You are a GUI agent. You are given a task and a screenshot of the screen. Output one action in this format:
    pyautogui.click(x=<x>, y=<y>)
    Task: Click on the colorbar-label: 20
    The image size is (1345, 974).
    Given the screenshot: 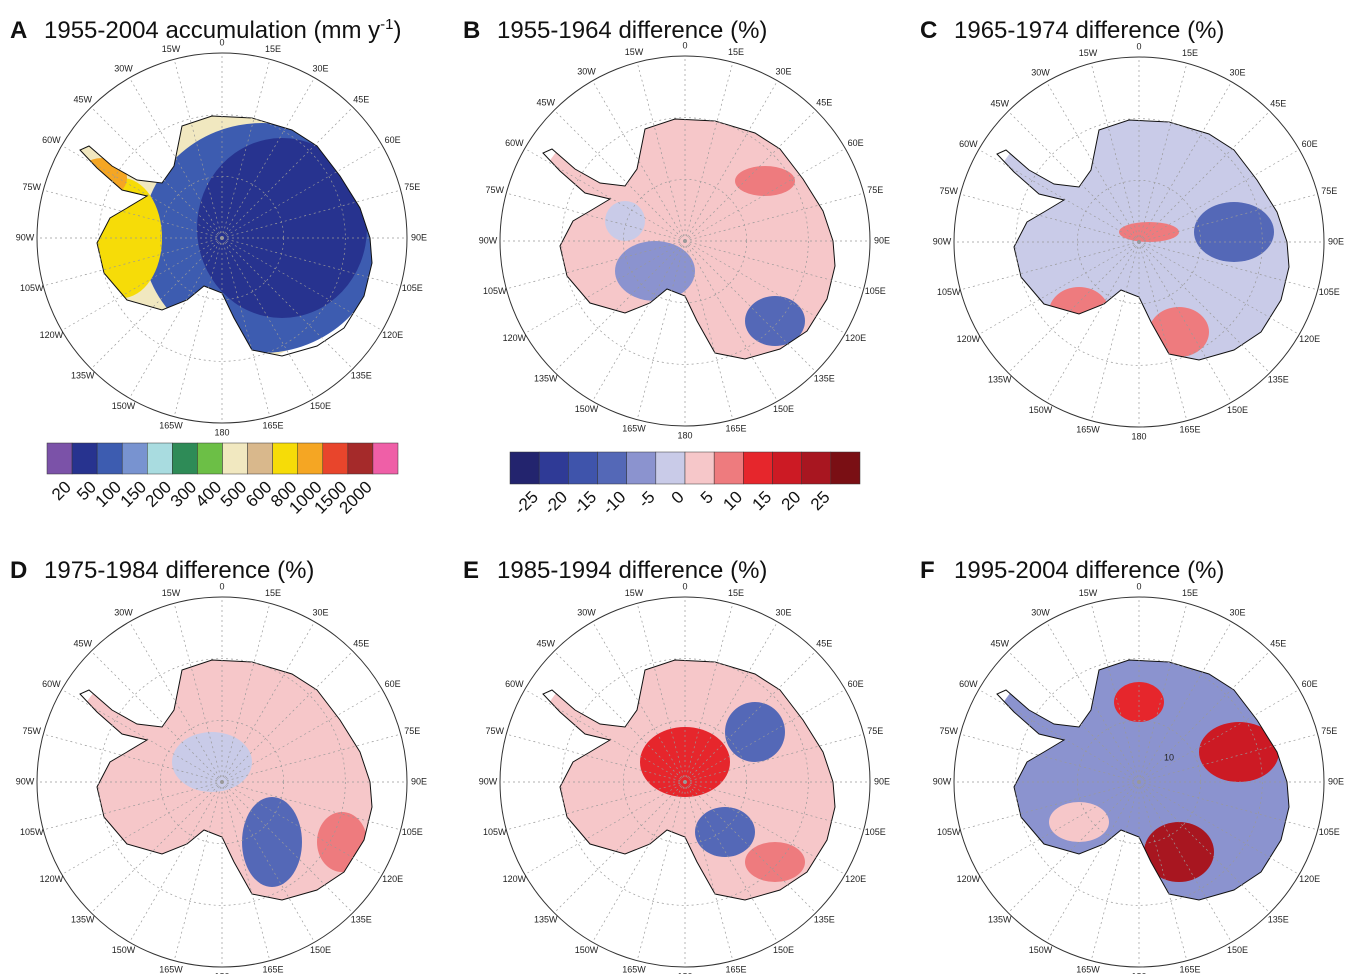 What is the action you would take?
    pyautogui.click(x=61, y=490)
    